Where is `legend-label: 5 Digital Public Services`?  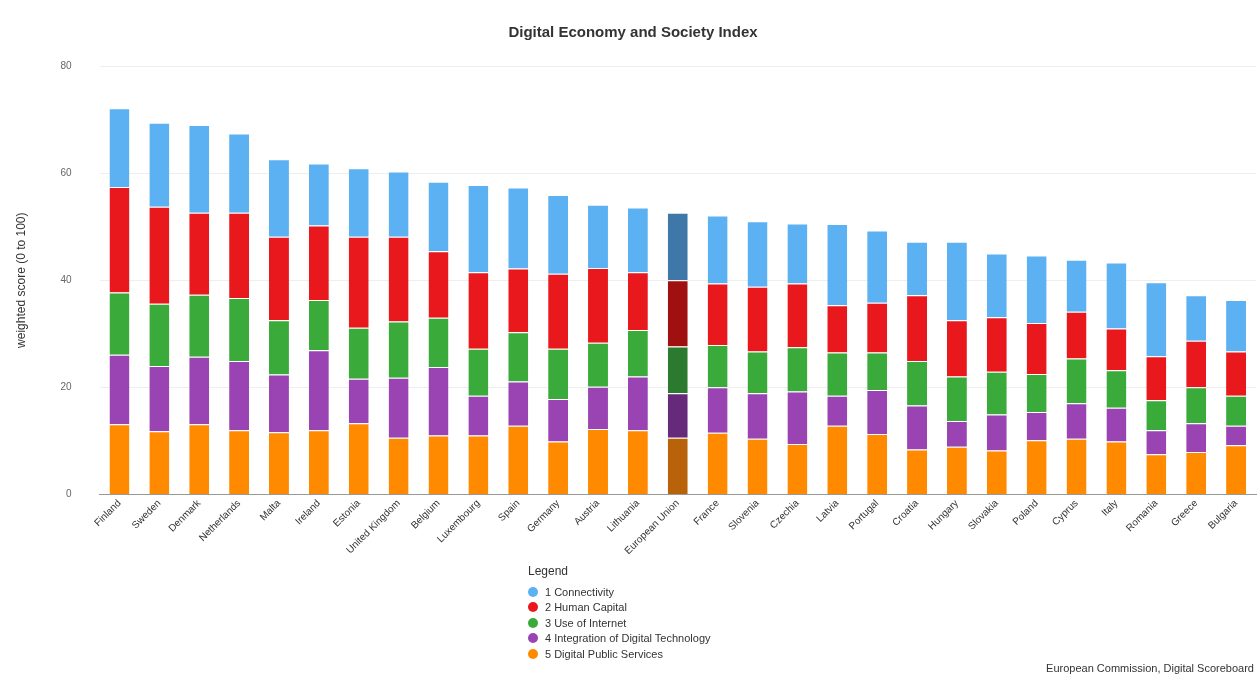
legend-label: 5 Digital Public Services is located at coordinates (604, 653).